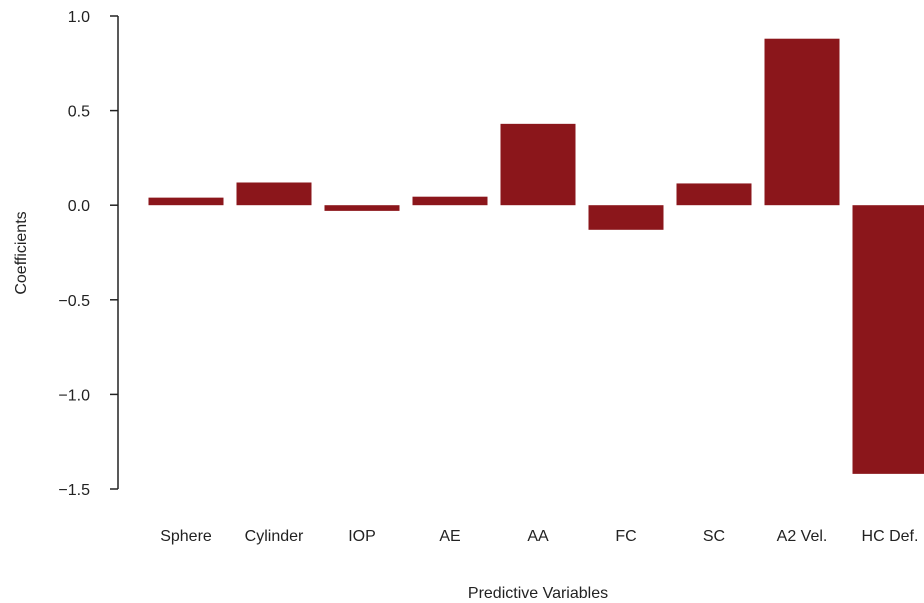 The image size is (924, 603). What do you see at coordinates (274, 194) in the screenshot?
I see `bar-cylinder` at bounding box center [274, 194].